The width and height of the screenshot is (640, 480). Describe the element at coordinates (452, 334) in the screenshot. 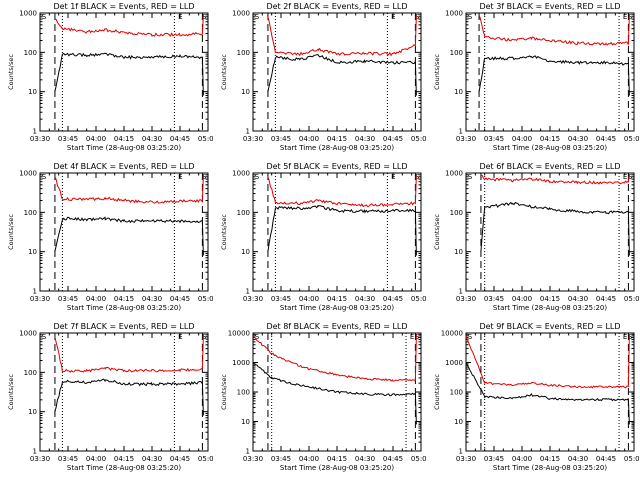

I see `y-tick-label: 10000` at that location.